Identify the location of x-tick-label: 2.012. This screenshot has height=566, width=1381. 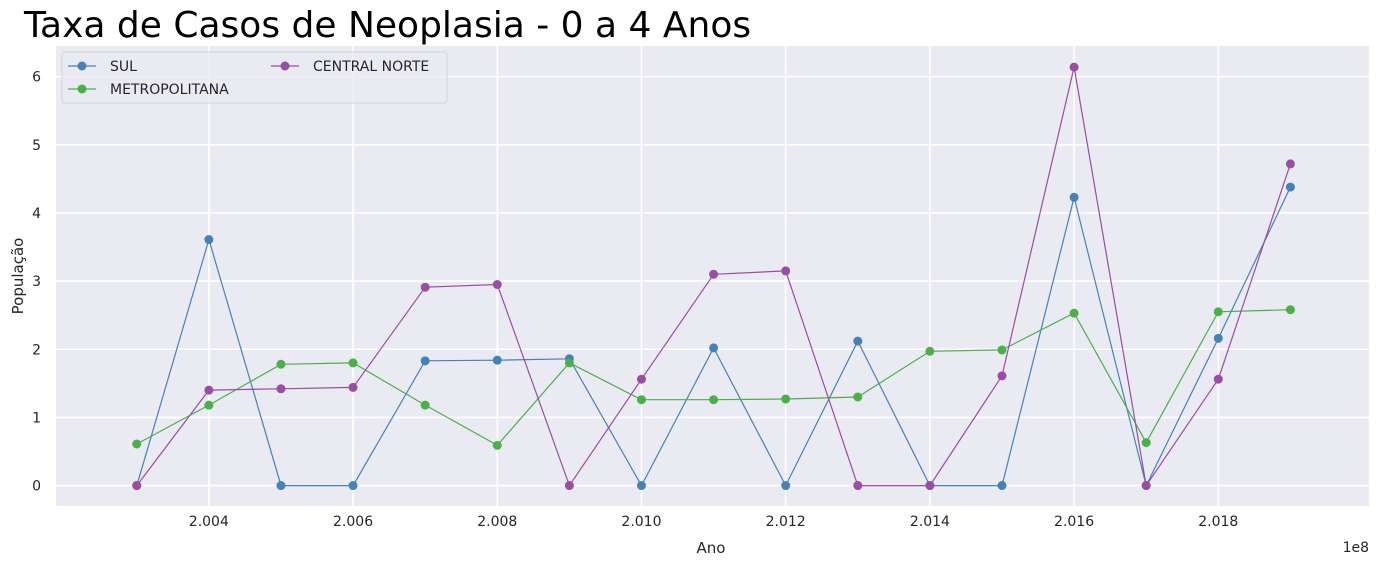
(786, 522).